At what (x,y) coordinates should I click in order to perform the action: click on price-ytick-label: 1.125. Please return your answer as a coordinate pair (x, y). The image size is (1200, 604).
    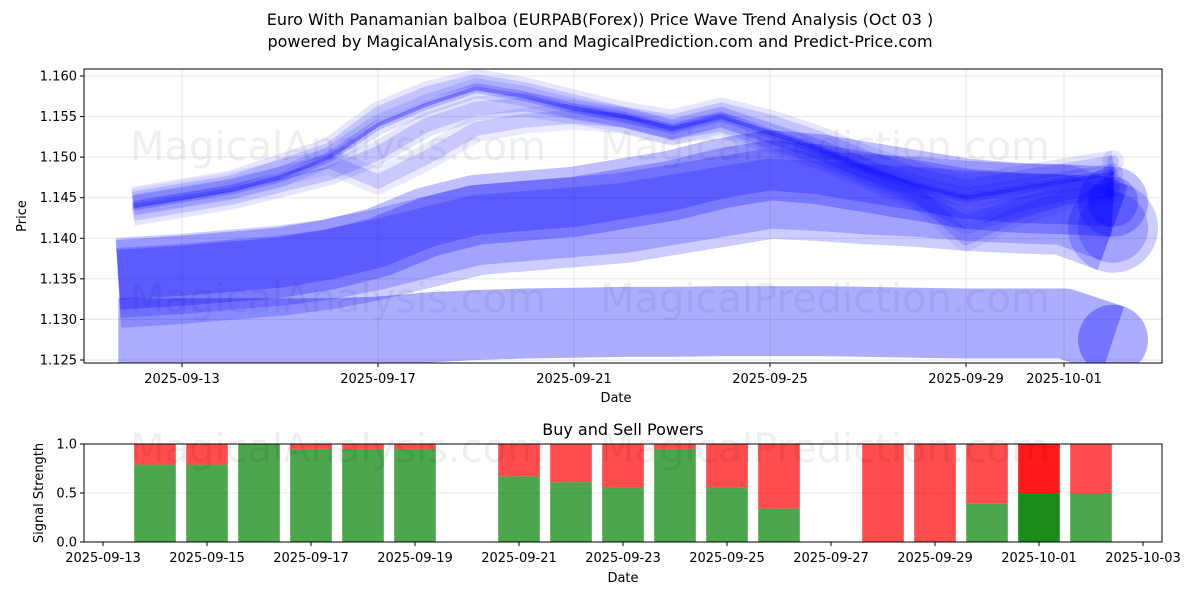
    Looking at the image, I should click on (58, 361).